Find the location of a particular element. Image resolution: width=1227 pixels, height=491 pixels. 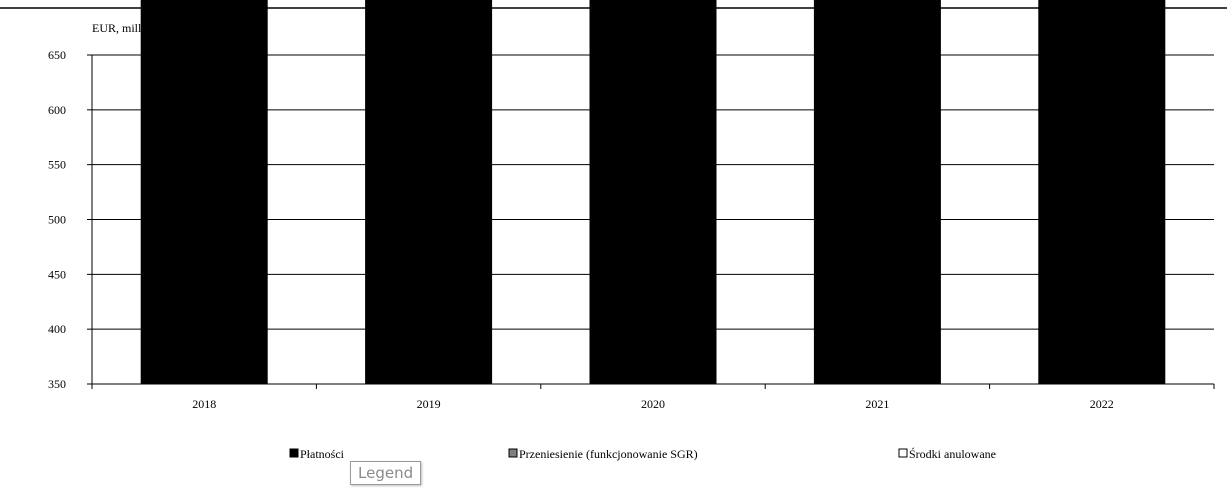

x-tick-label-2018: 2018 is located at coordinates (204, 404).